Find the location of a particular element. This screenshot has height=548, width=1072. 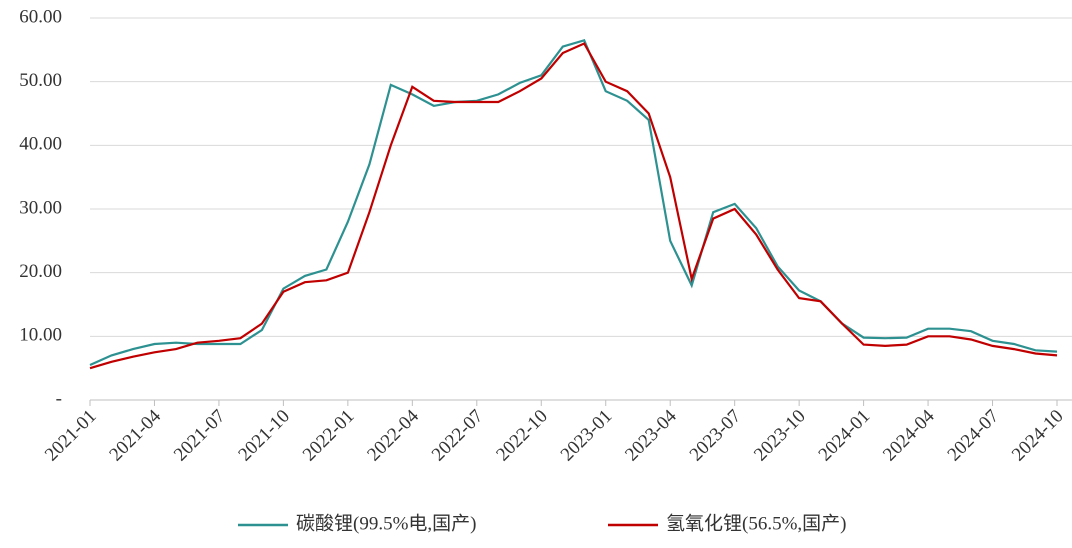

x-tick-label: 2024-04 is located at coordinates (909, 435).